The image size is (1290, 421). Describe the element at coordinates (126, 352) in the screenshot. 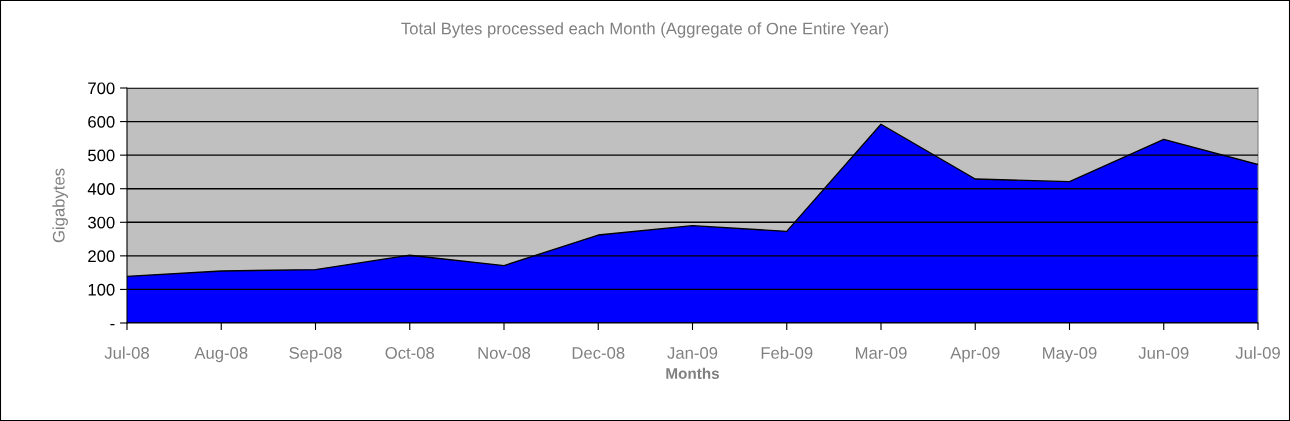

I see `x-tick-label: Jul-08` at that location.